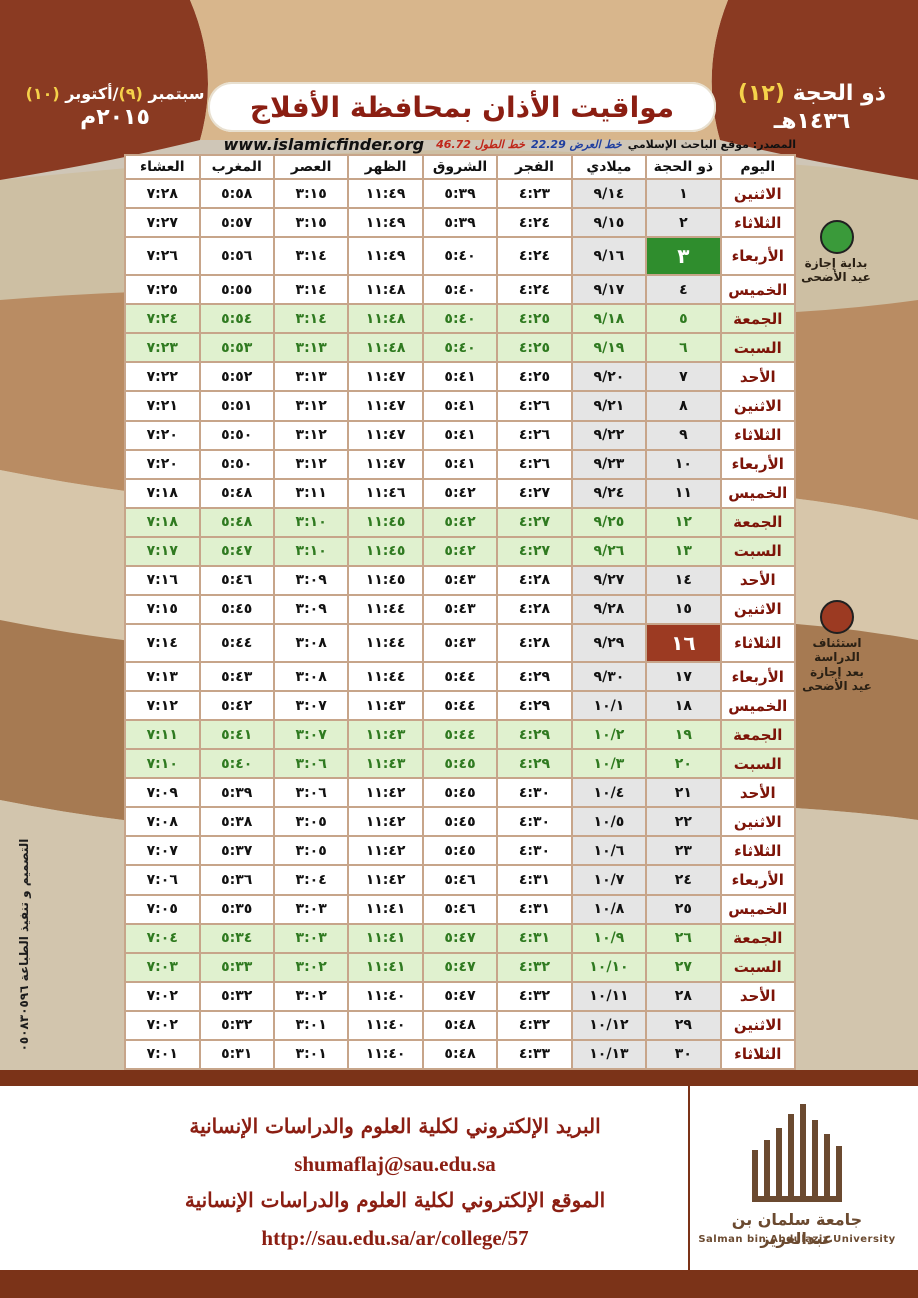  I want to click on column-header: المغرب, so click(236, 167).